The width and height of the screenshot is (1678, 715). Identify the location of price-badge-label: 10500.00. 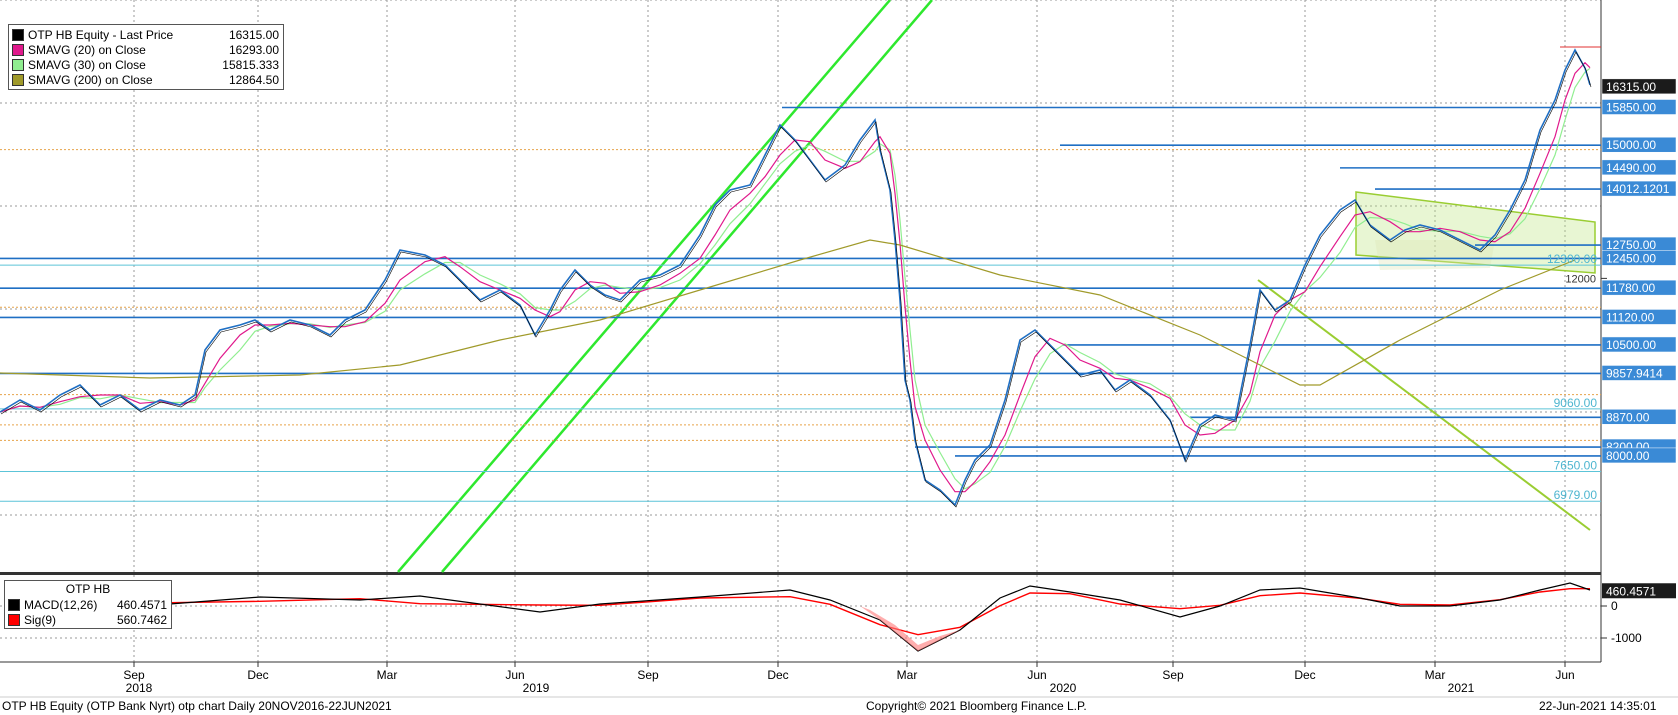
(1631, 345).